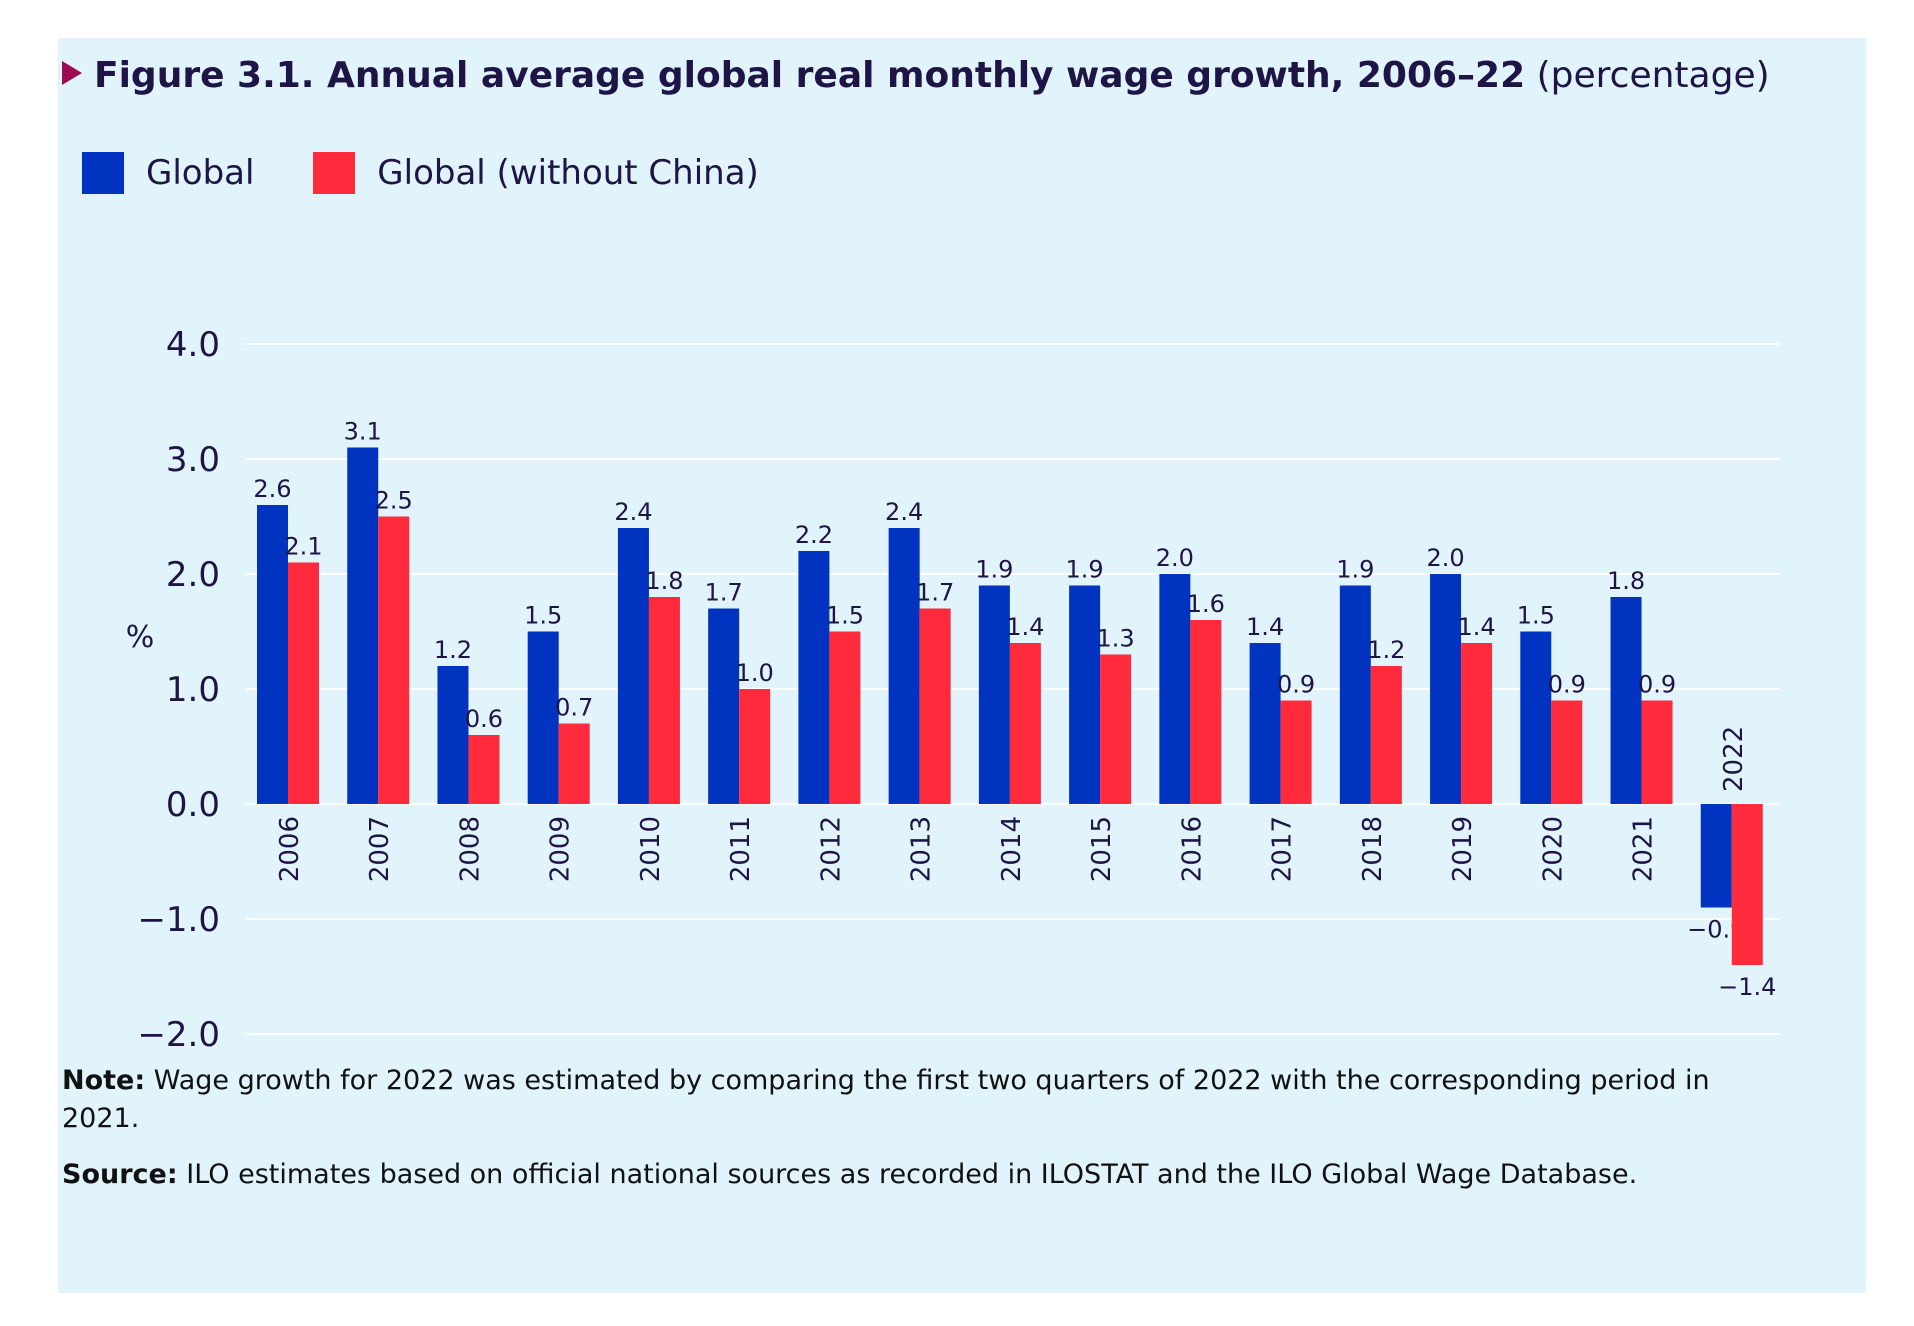 This screenshot has width=1914, height=1326. I want to click on x-tick-label: 2020, so click(1553, 849).